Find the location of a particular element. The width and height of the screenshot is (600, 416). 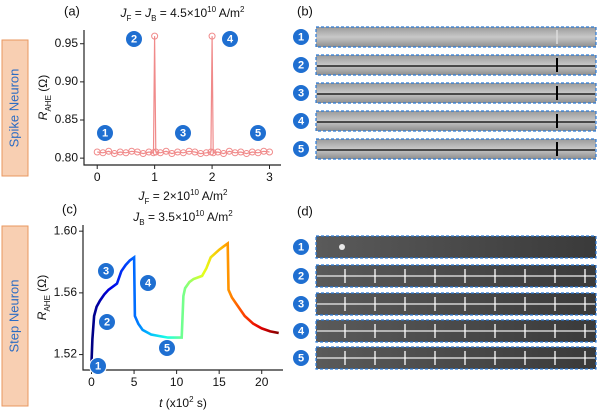

y-tick-label: 1.56 is located at coordinates (66, 292).